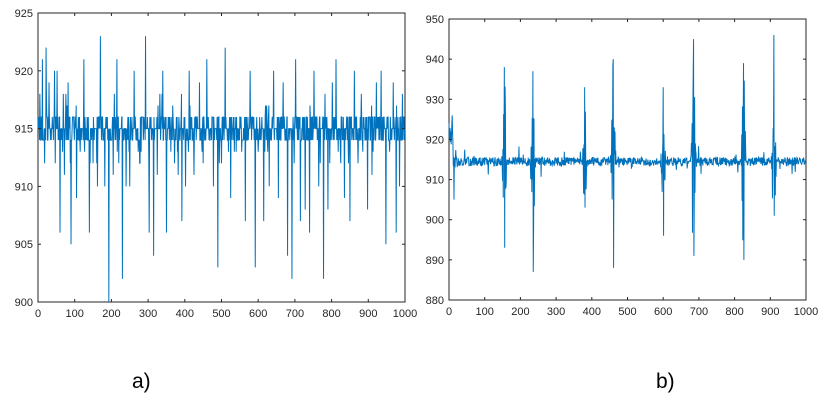 The width and height of the screenshot is (840, 400). What do you see at coordinates (435, 100) in the screenshot?
I see `y-tick-label: 930` at bounding box center [435, 100].